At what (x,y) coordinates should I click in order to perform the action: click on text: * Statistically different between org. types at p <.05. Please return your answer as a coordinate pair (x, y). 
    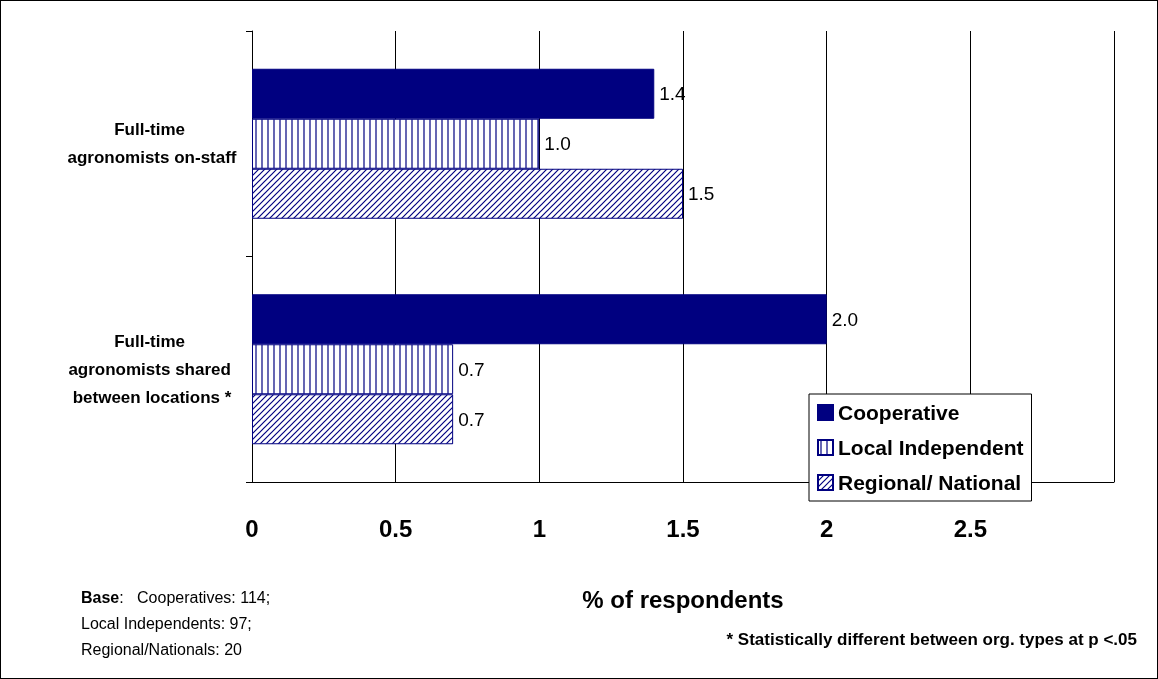
    Looking at the image, I should click on (931, 639).